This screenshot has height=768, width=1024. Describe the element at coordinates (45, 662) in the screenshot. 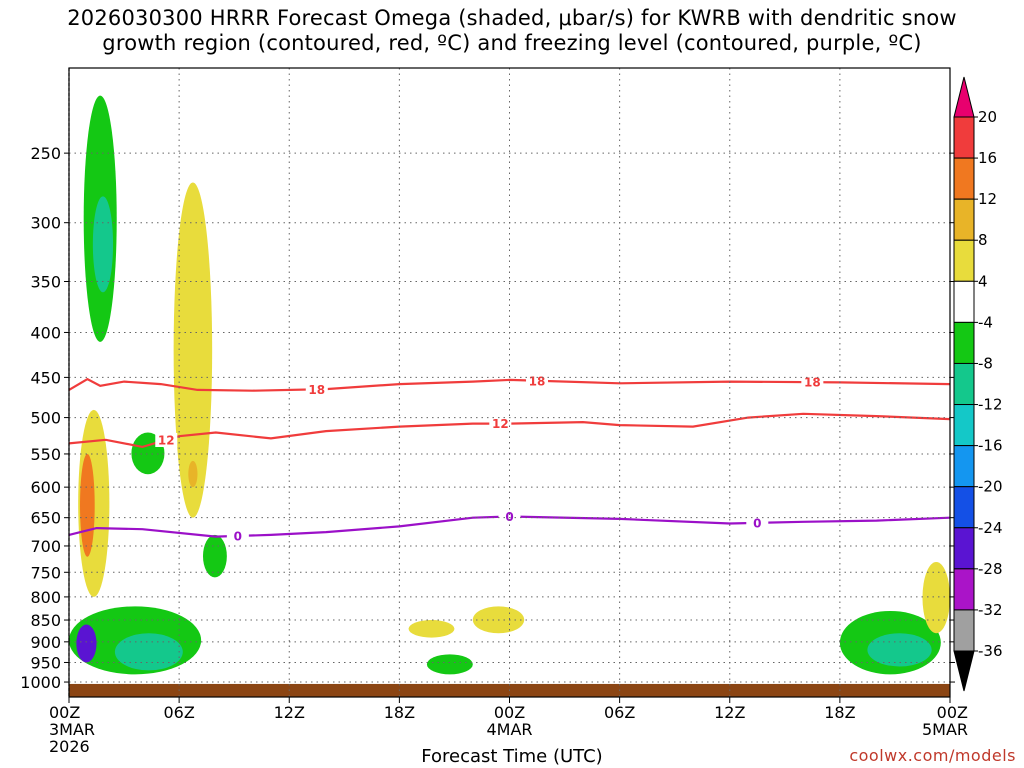

I see `y-tick-label: 950` at that location.